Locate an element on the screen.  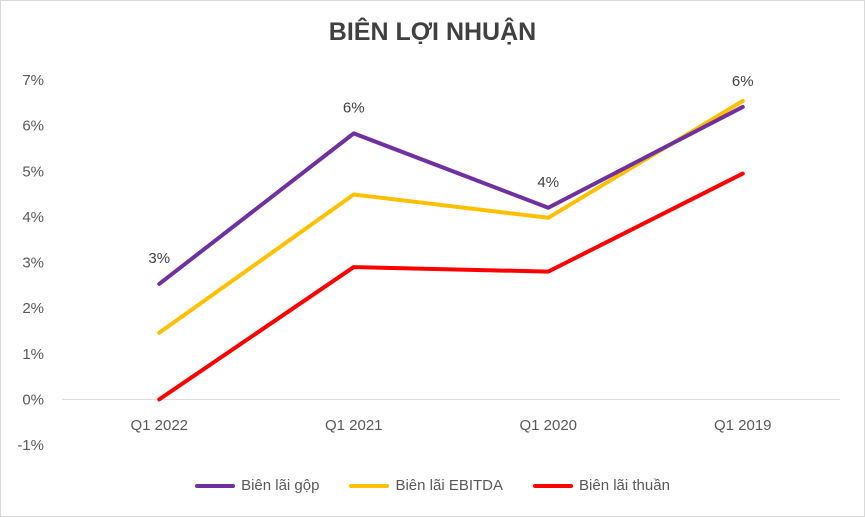
y-tick-label: -1% is located at coordinates (30, 445).